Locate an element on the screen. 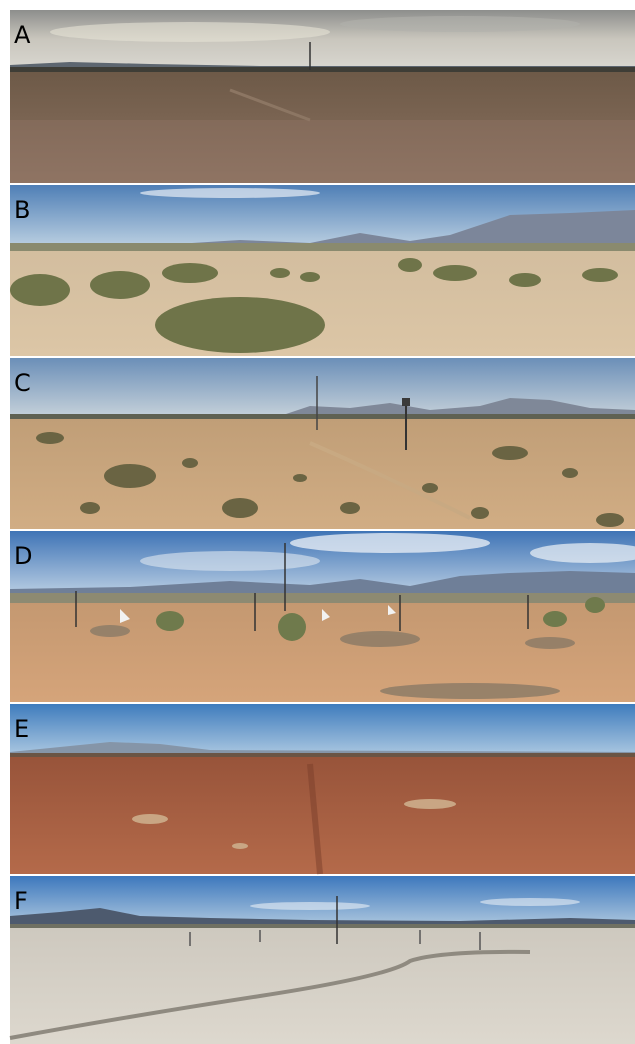  panel-label: F is located at coordinates (21, 901).